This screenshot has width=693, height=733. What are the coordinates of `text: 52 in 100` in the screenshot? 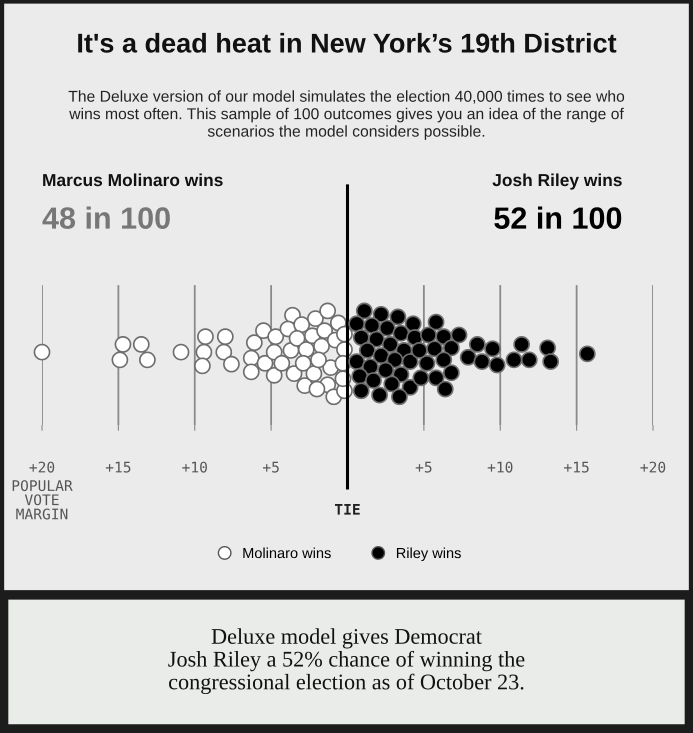 It's located at (558, 217).